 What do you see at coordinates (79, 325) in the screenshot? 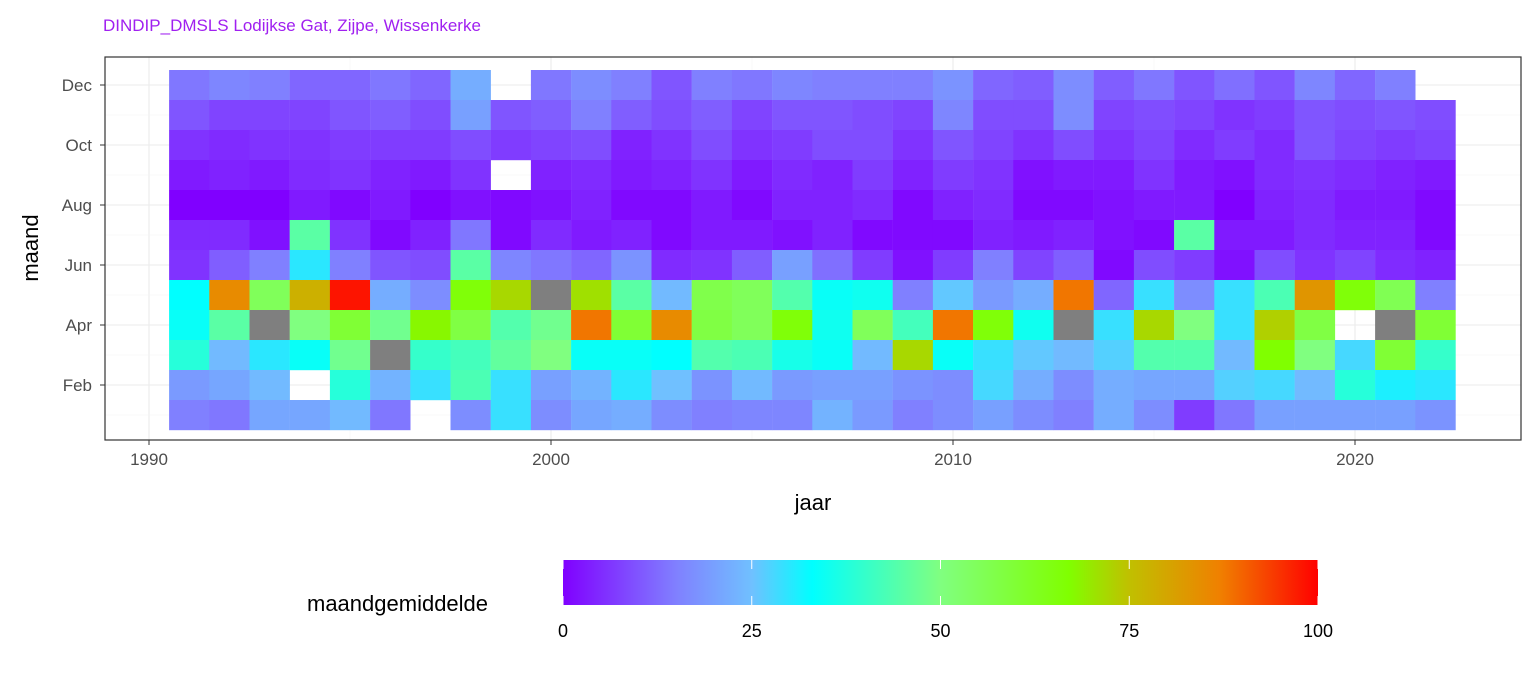
I see `y-tick-label: Apr` at bounding box center [79, 325].